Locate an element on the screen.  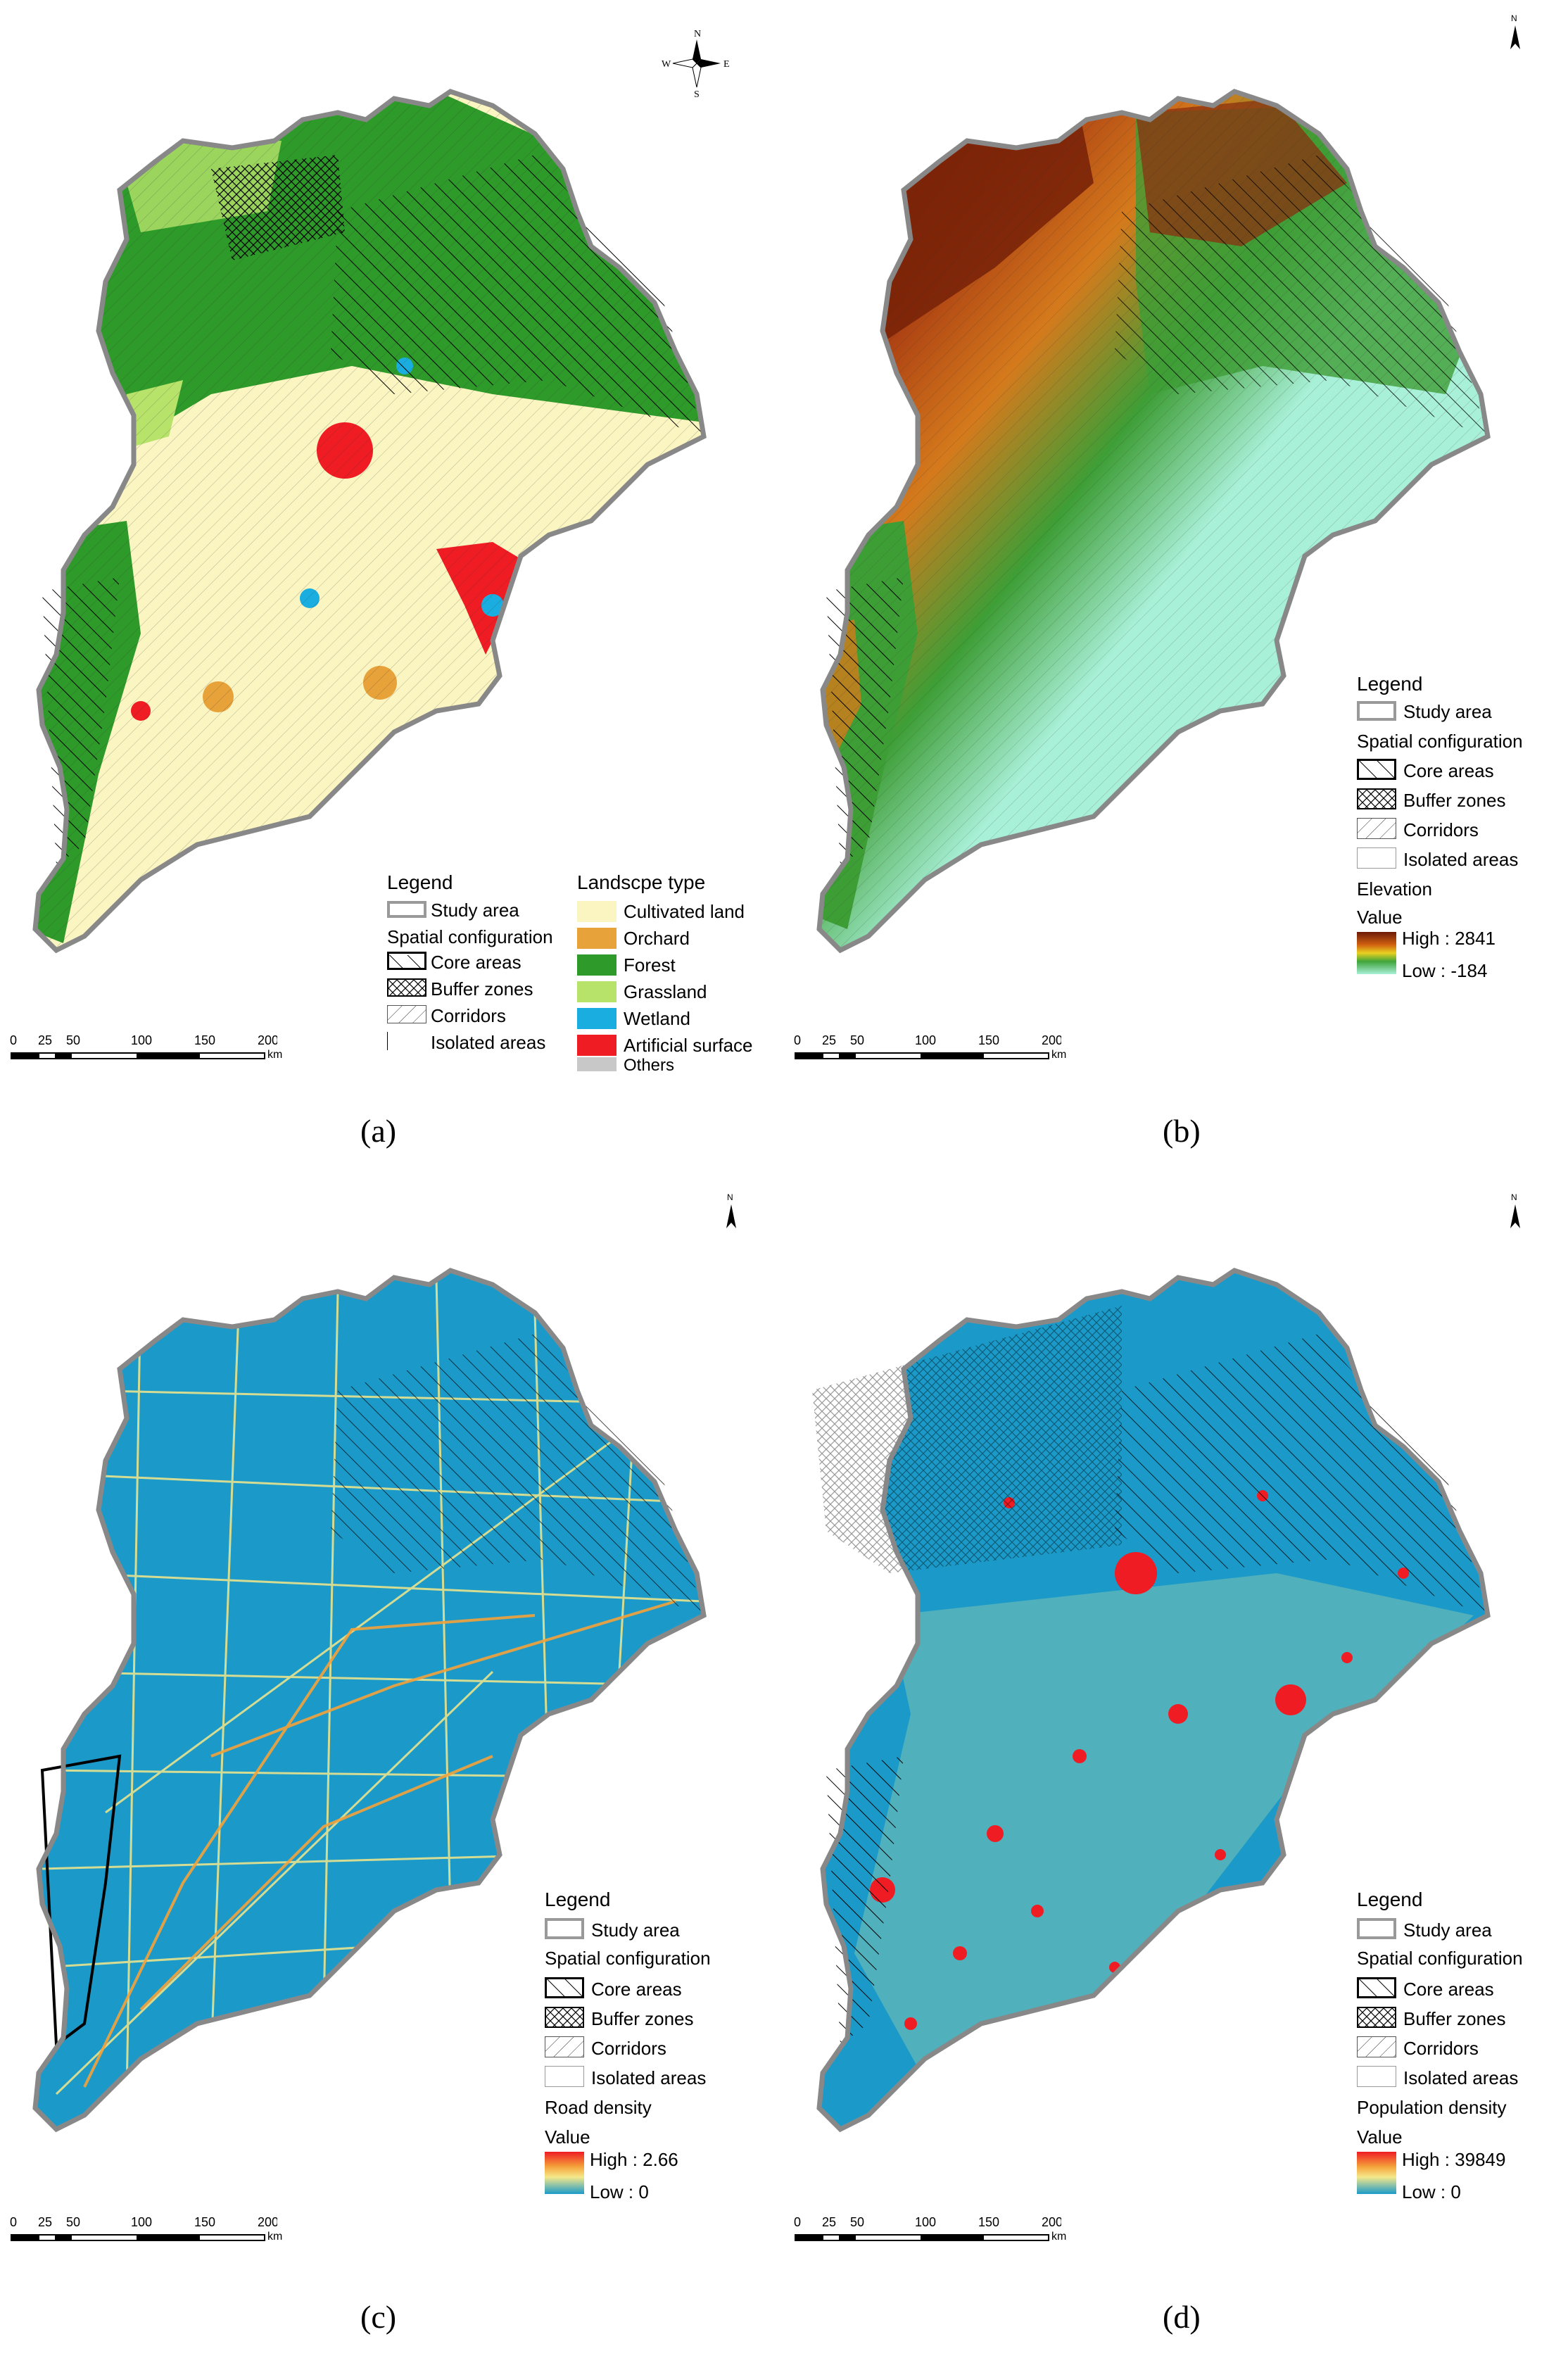
high-label: High : 39849 is located at coordinates (1454, 2159).